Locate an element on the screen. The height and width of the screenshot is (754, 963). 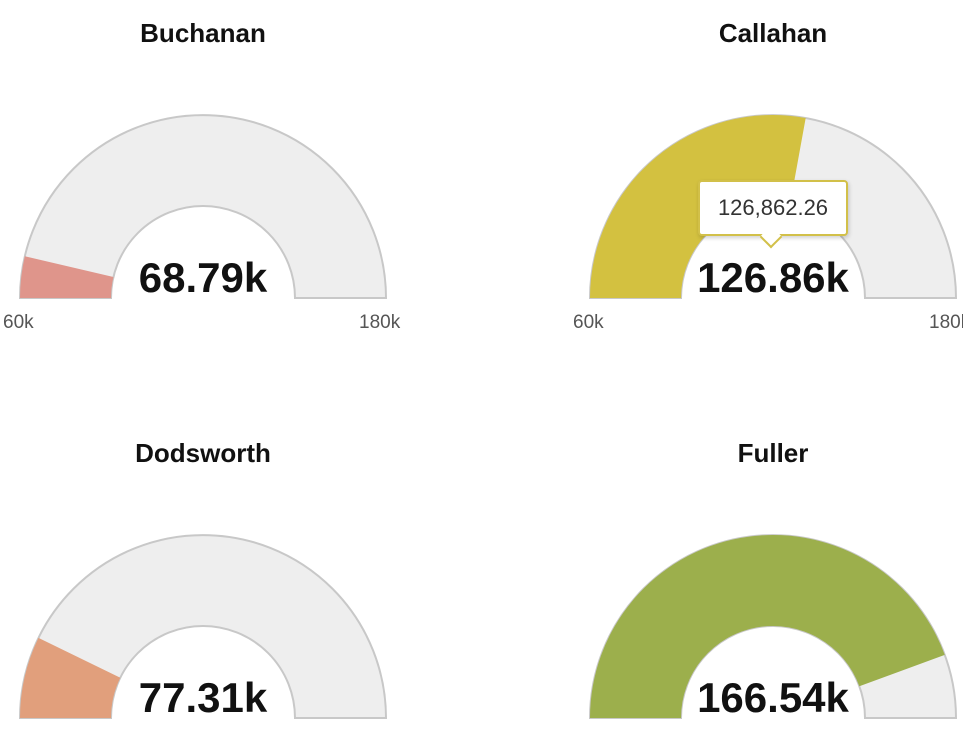
gauge-value: 77.31k is located at coordinates (203, 697).